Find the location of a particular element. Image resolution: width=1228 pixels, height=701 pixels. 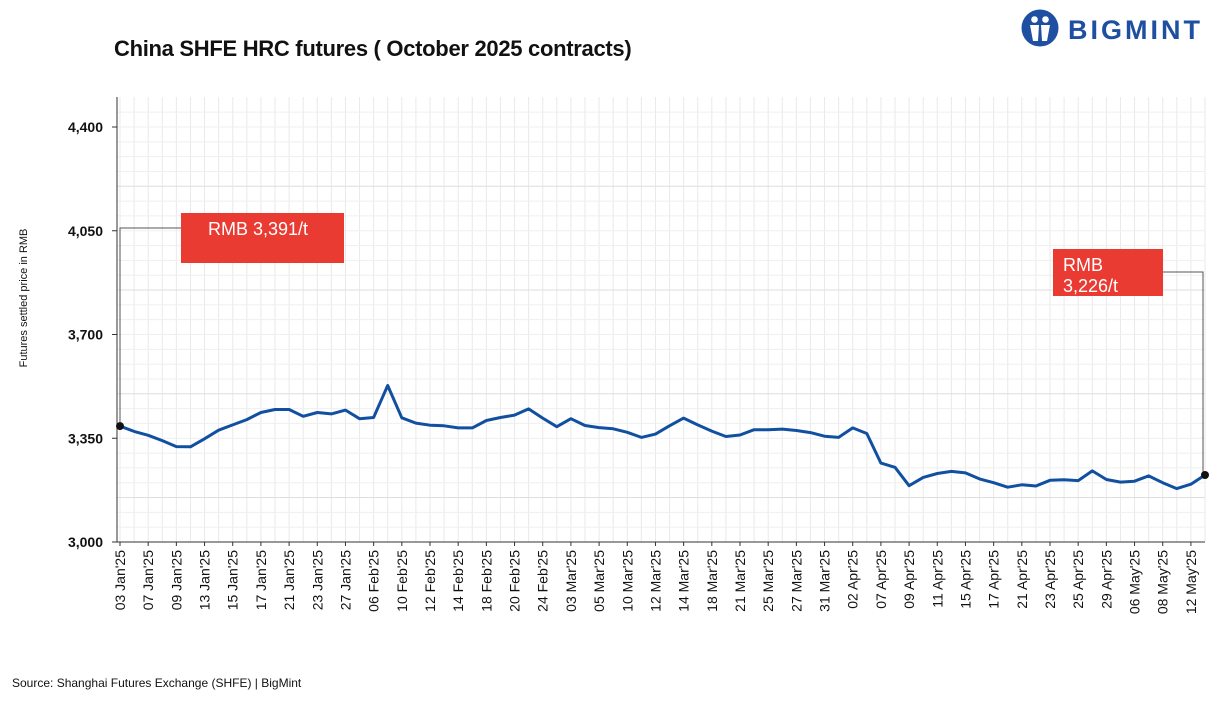

end-price-label: RMB 3,226/t is located at coordinates (1091, 275).